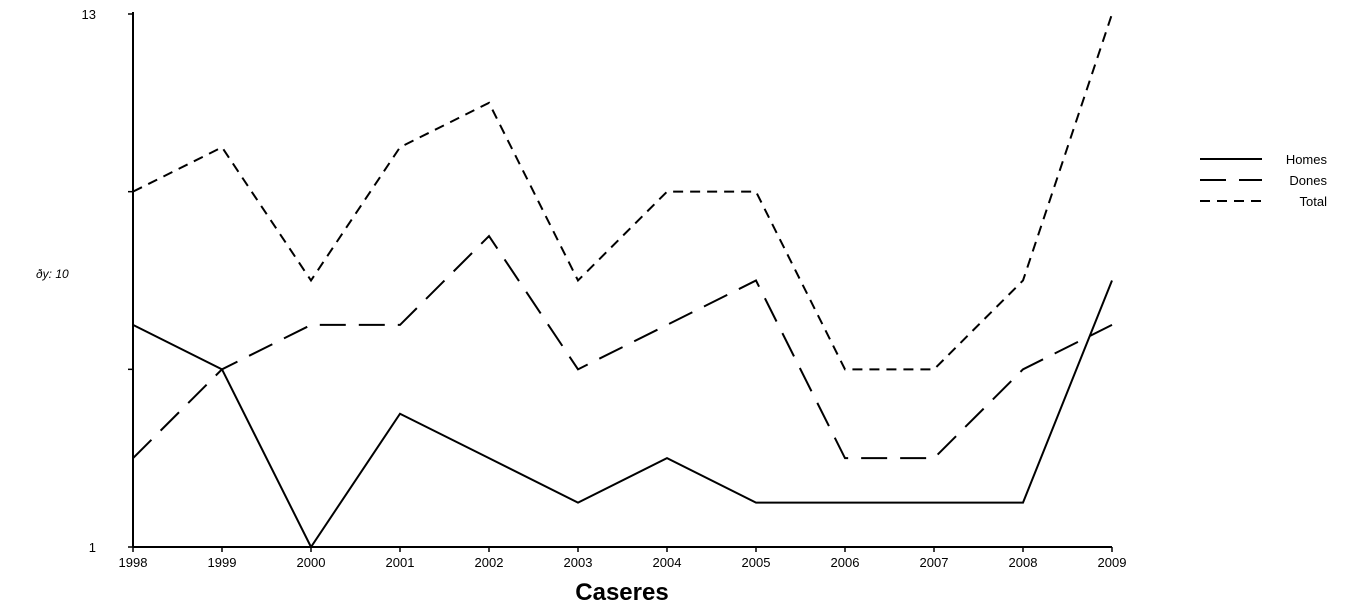 The width and height of the screenshot is (1347, 608). I want to click on x-tick-label: 2009, so click(1112, 562).